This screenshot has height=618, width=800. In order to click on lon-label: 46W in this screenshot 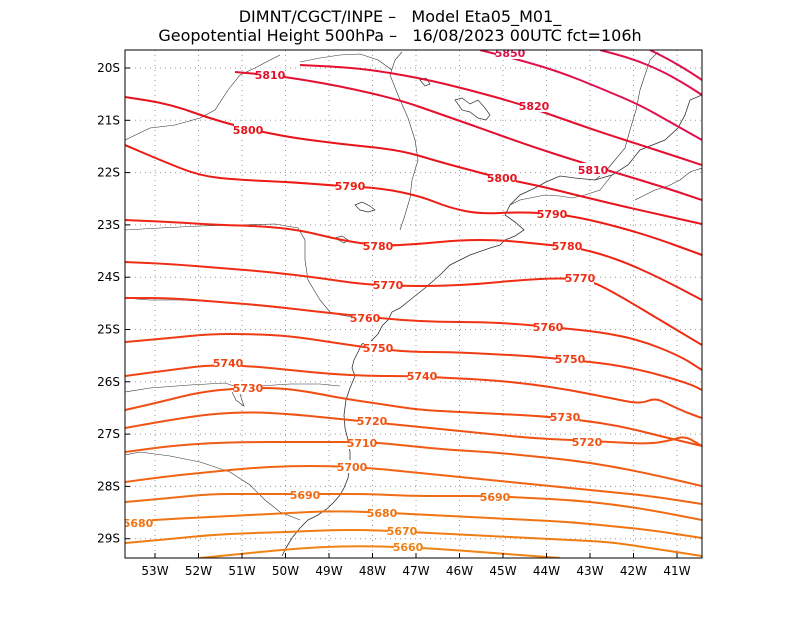, I will do `click(459, 571)`.